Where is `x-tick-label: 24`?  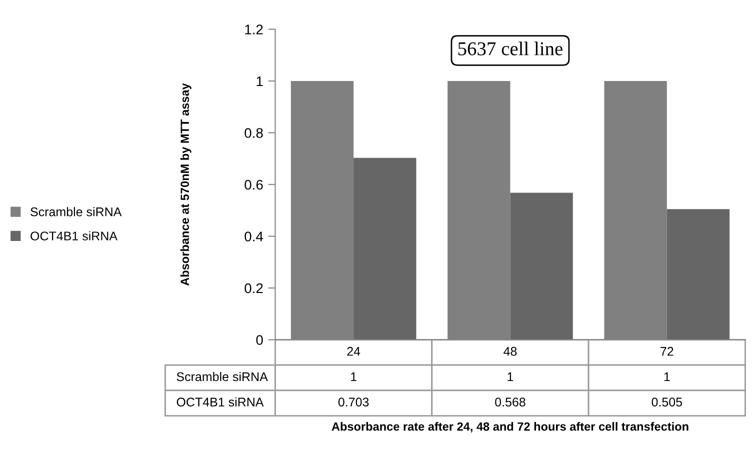 x-tick-label: 24 is located at coordinates (353, 351).